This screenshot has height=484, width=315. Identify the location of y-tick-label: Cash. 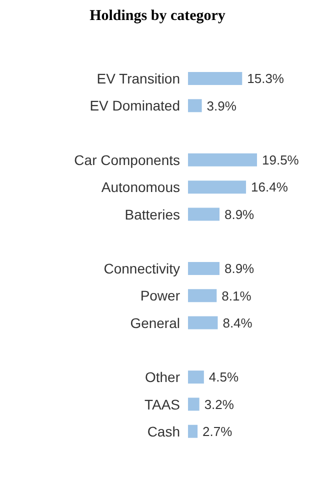
(163, 431).